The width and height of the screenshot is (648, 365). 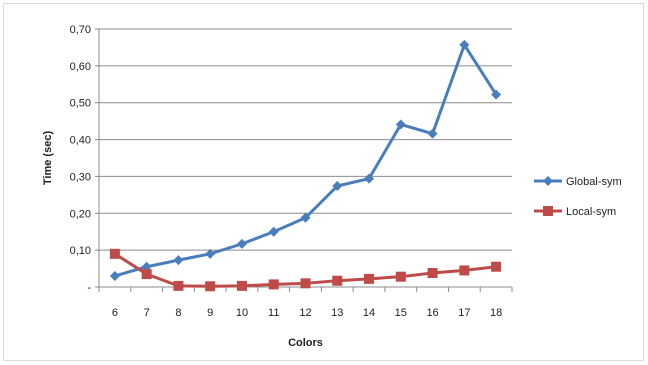 I want to click on legend-item-global-sym: Global-sym, so click(x=578, y=182).